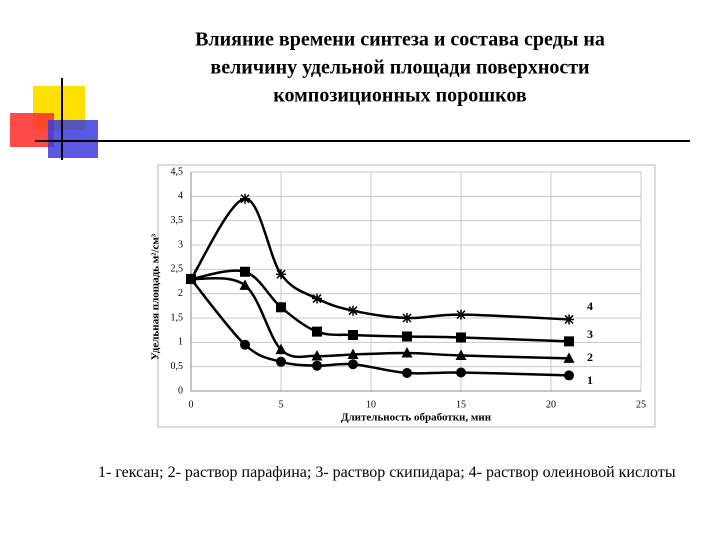 The height and width of the screenshot is (540, 720). What do you see at coordinates (177, 317) in the screenshot?
I see `y-tick-label: 1,5` at bounding box center [177, 317].